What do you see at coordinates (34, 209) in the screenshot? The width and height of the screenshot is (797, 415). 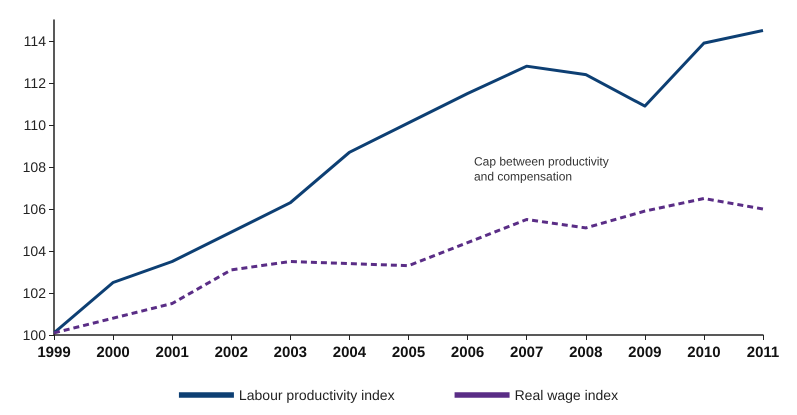 I see `y-tick-label: 106` at bounding box center [34, 209].